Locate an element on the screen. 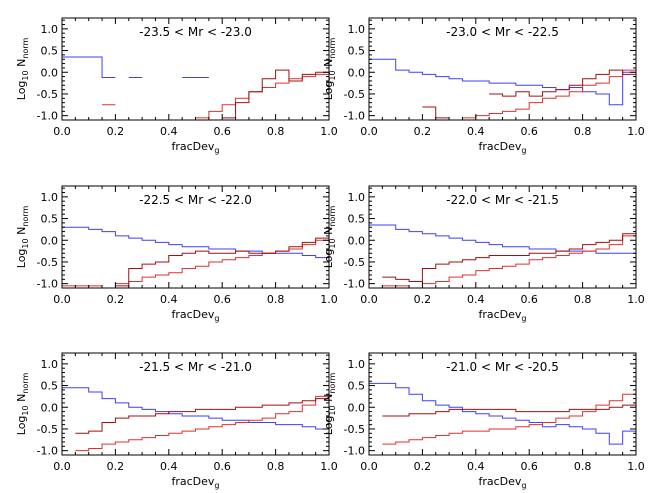  panel-title: -21.5 < Mr < -21.0 is located at coordinates (195, 367).